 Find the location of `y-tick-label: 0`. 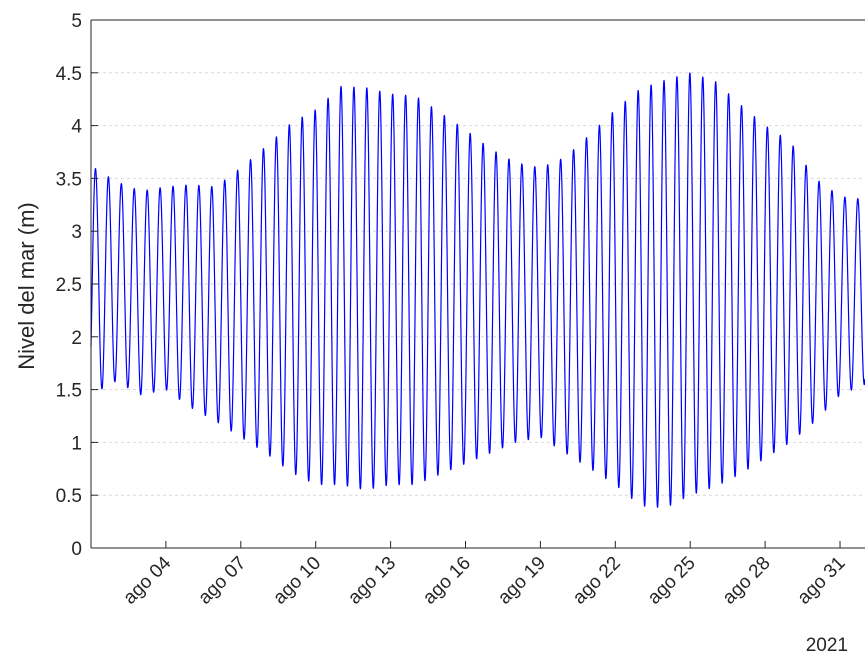

y-tick-label: 0 is located at coordinates (76, 549).